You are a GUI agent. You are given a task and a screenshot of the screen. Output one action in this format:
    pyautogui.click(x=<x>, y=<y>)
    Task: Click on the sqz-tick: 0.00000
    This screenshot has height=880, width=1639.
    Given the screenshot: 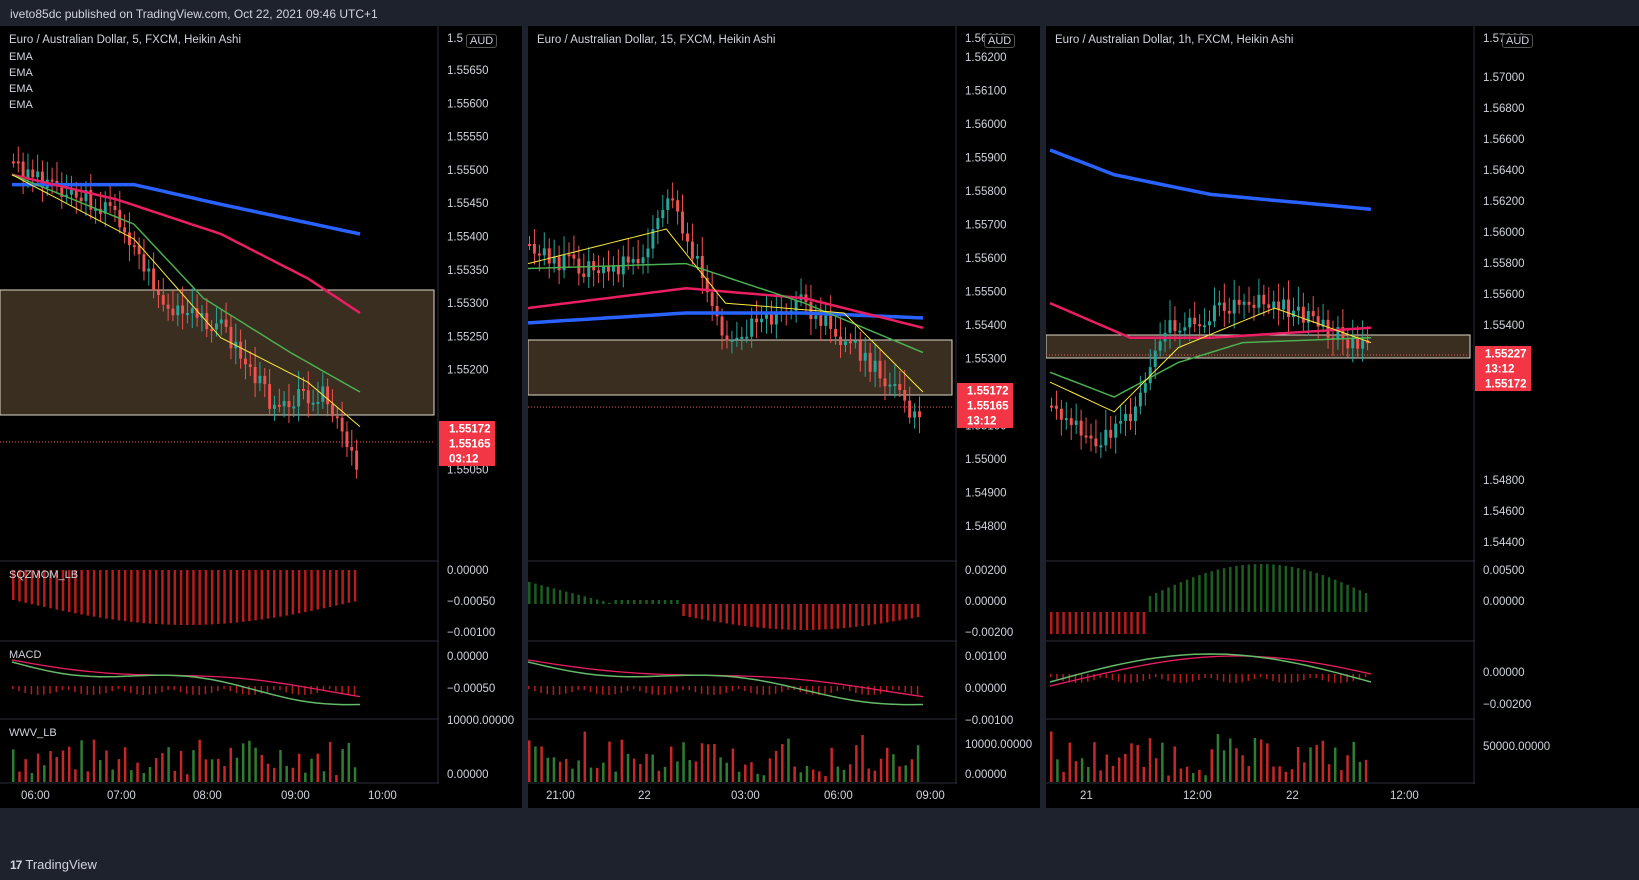 What is the action you would take?
    pyautogui.click(x=1504, y=602)
    